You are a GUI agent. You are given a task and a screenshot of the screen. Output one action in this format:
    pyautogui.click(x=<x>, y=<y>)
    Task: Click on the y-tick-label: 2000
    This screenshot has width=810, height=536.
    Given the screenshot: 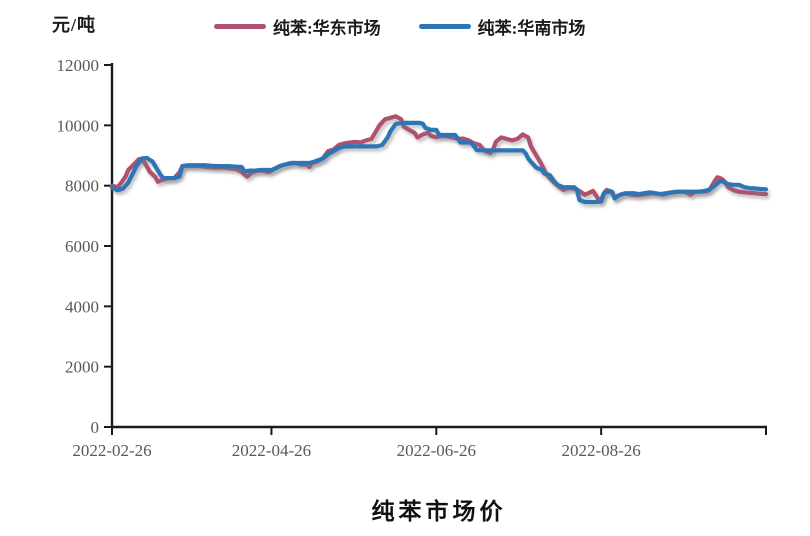 What is the action you would take?
    pyautogui.click(x=82, y=367)
    